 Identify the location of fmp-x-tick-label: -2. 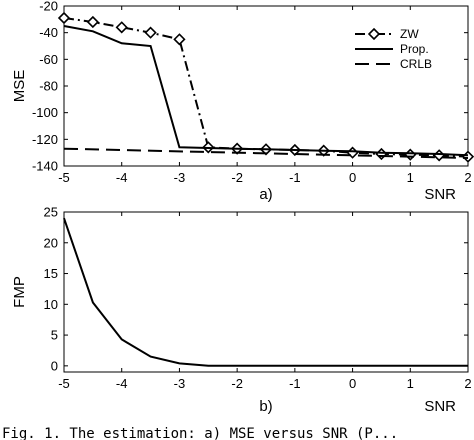
(237, 383).